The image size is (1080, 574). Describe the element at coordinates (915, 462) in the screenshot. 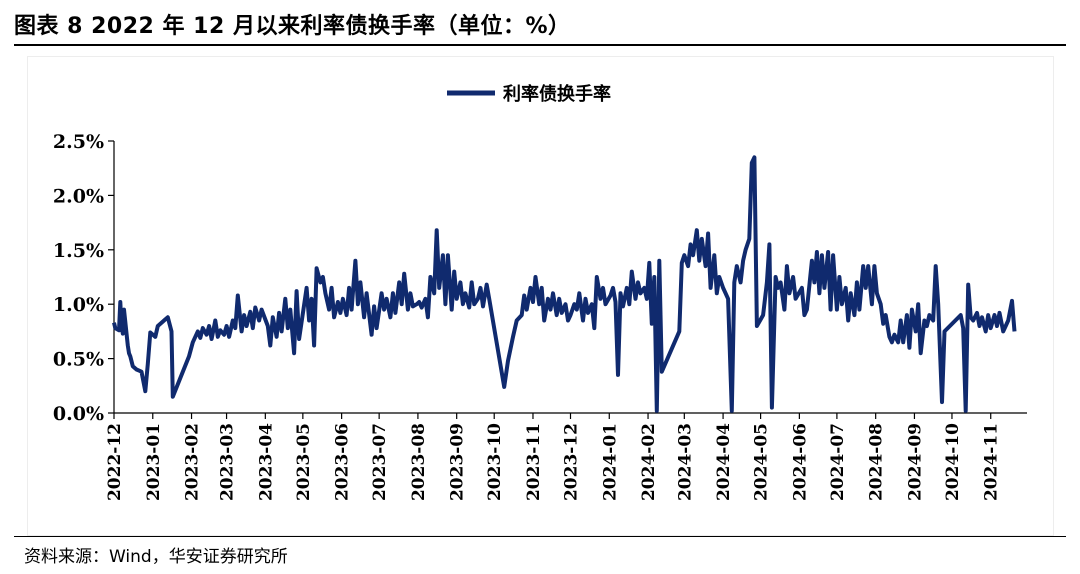

I see `x-tick-label: 2024-09` at that location.